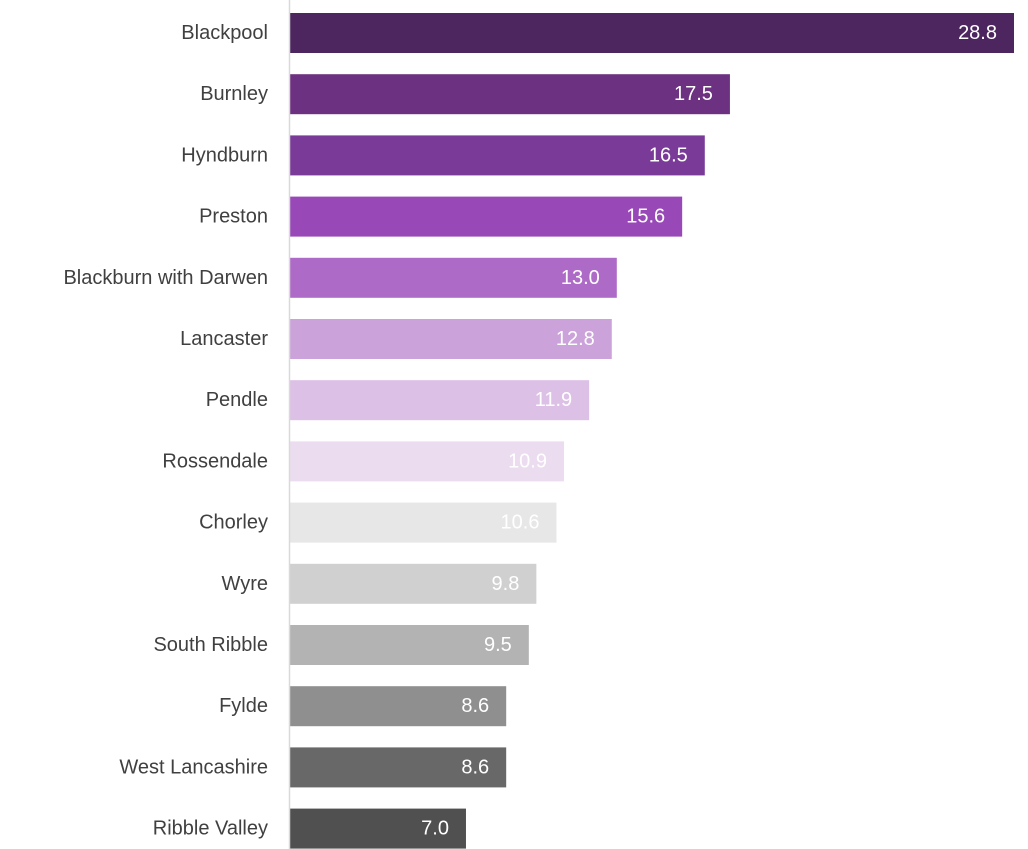 The height and width of the screenshot is (849, 1028). What do you see at coordinates (435, 829) in the screenshot?
I see `value-label: 7.0` at bounding box center [435, 829].